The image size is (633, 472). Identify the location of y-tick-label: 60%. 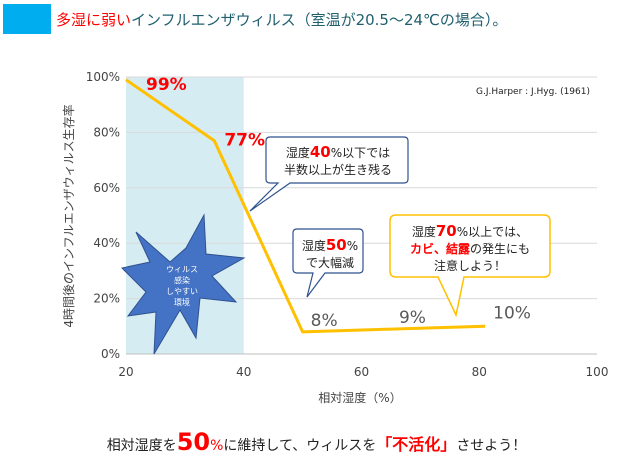
(106, 188).